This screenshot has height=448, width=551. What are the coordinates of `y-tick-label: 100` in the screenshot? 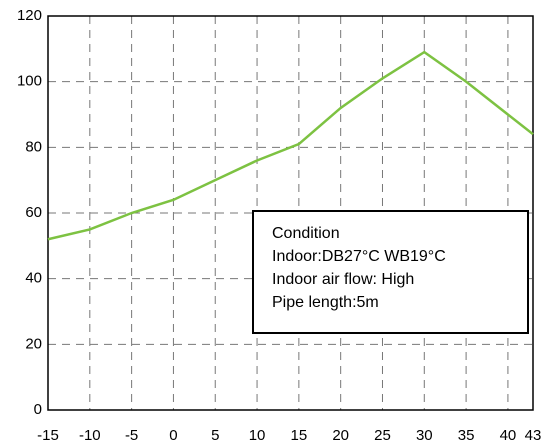 It's located at (29, 81).